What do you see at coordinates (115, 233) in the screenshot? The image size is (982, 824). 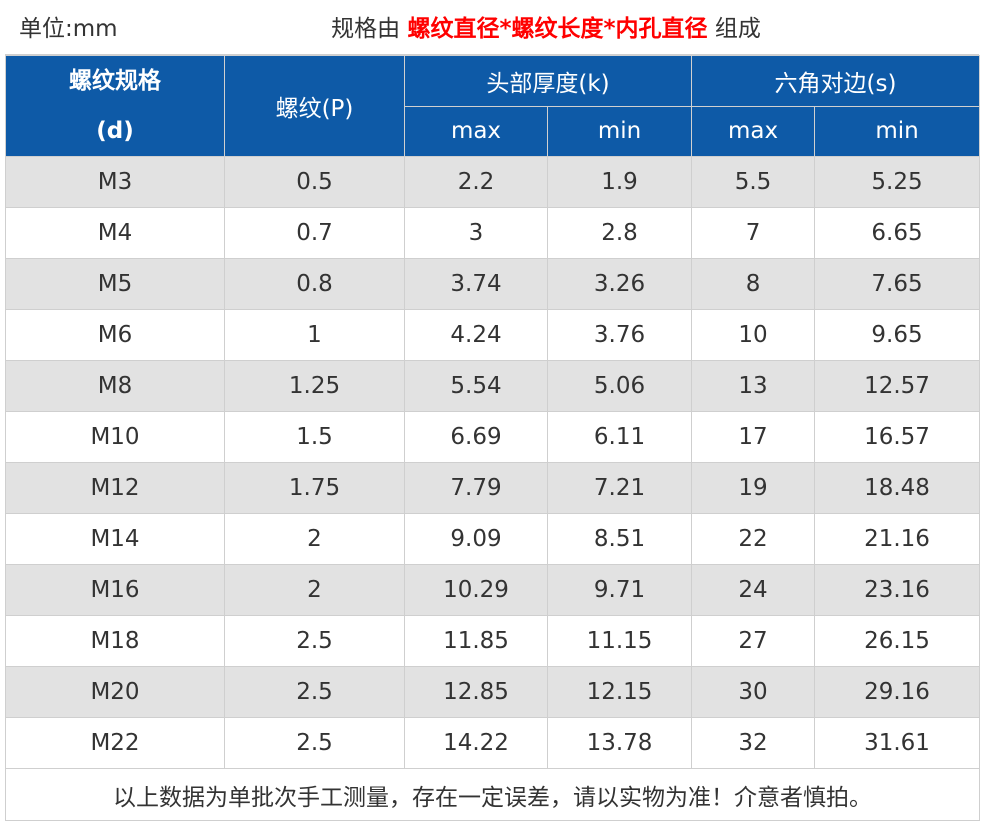 I see `cell-d: M4` at bounding box center [115, 233].